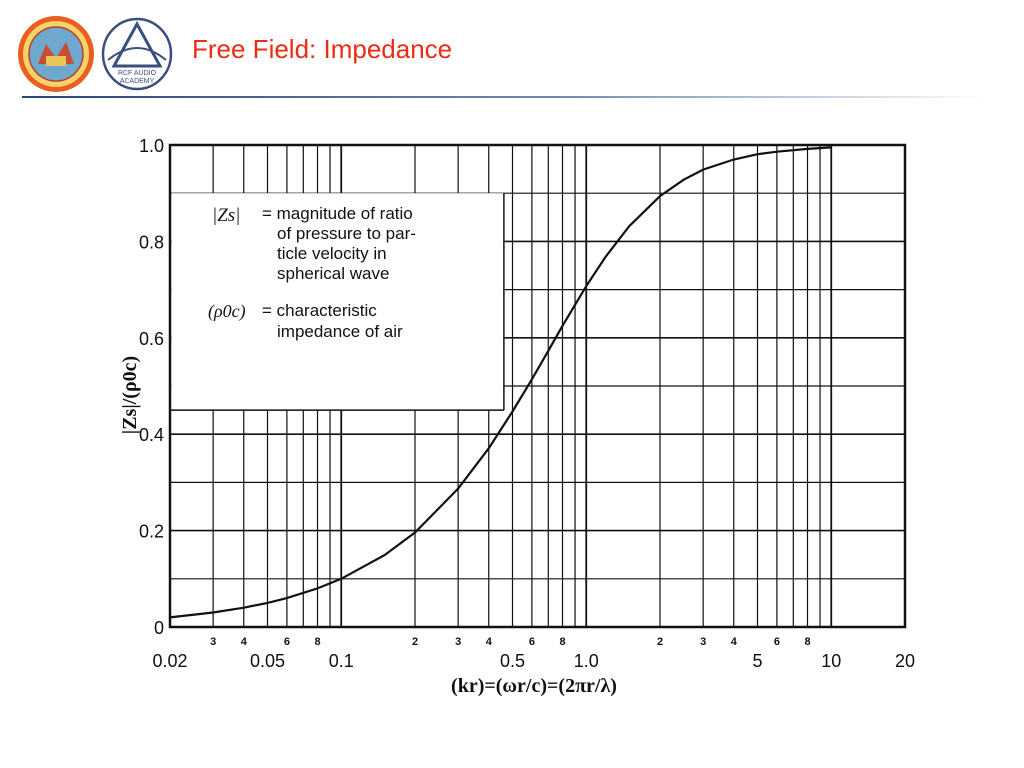 This screenshot has height=768, width=1024. Describe the element at coordinates (757, 661) in the screenshot. I see `x-major-tick-label: 5` at that location.